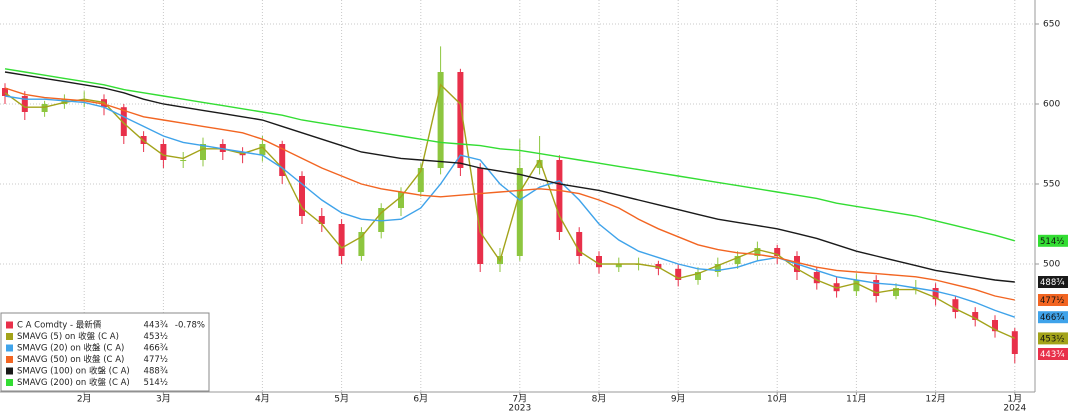 The height and width of the screenshot is (413, 1068). What do you see at coordinates (73, 382) in the screenshot?
I see `legend-label: SMAVG (200) on 收盤 (C A)` at bounding box center [73, 382].